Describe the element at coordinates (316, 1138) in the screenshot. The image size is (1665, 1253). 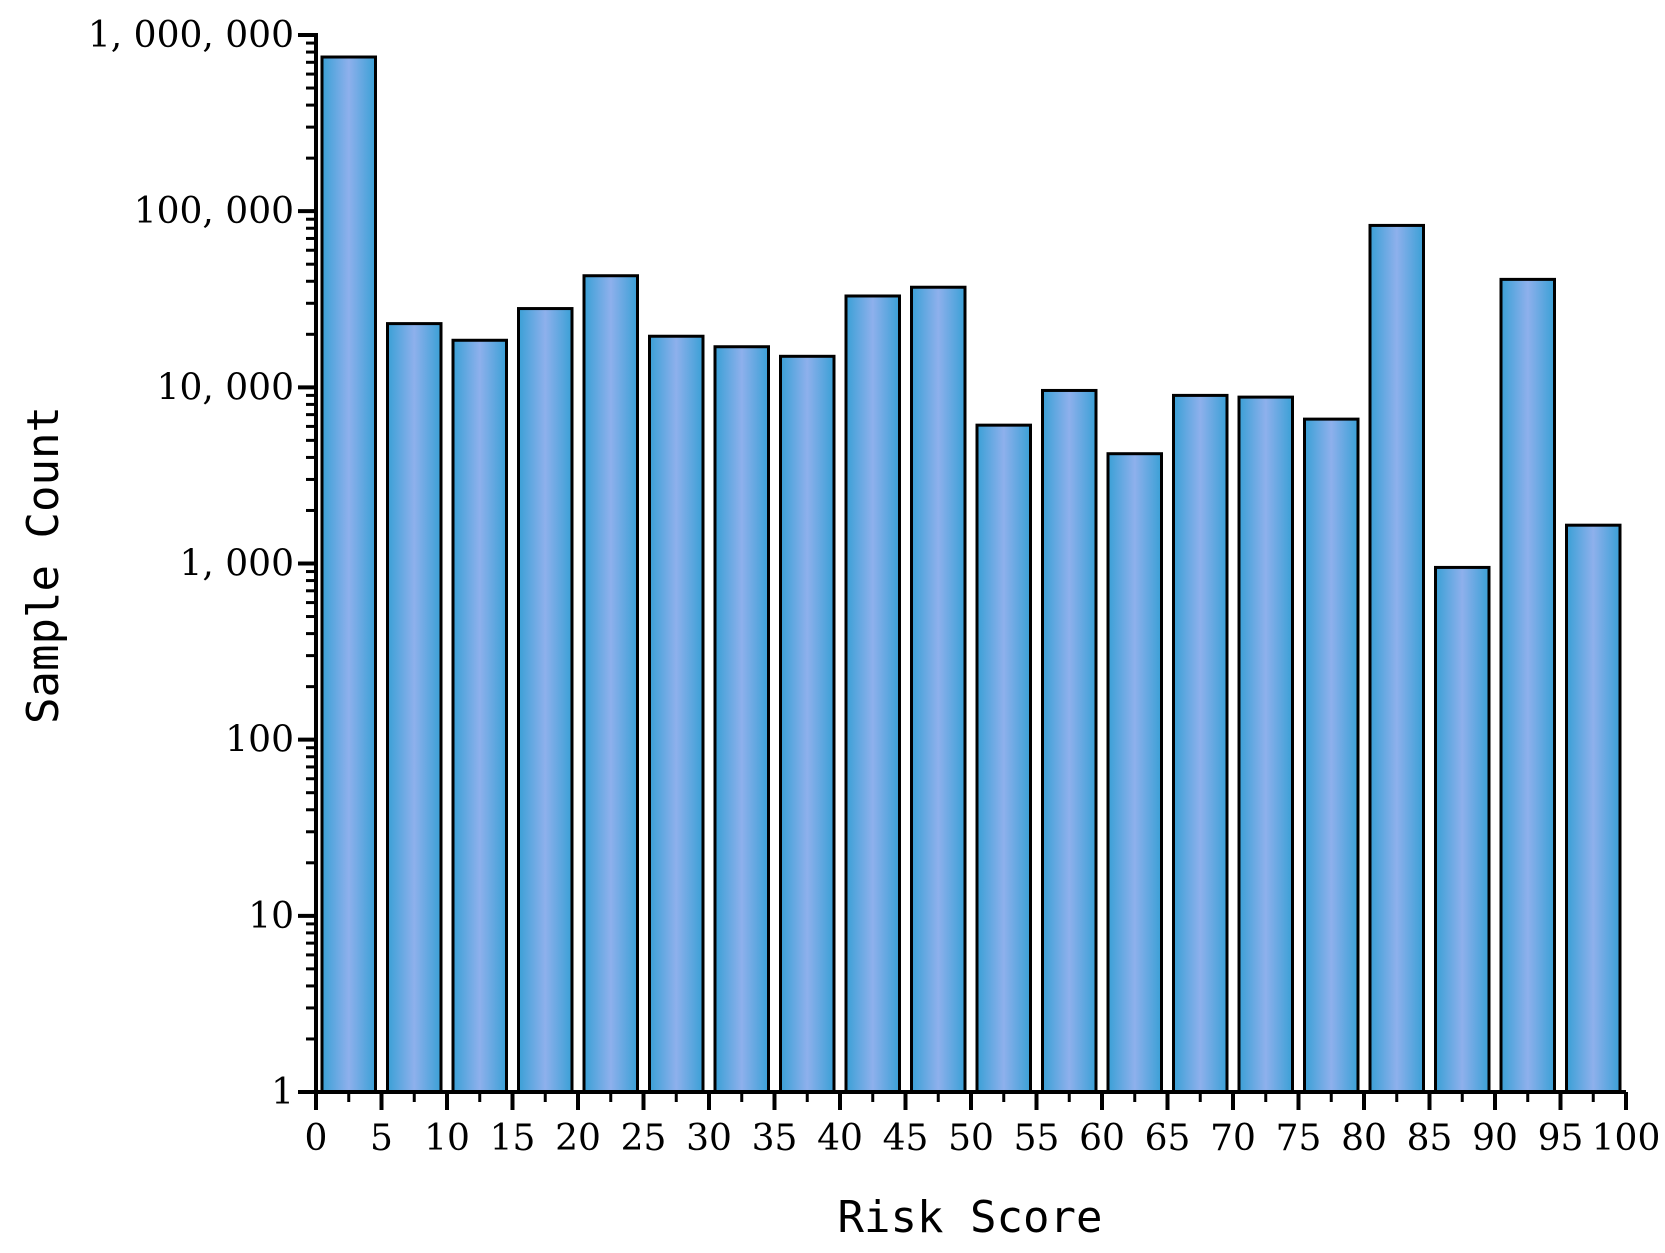
I see `x-tick-label: 0` at that location.